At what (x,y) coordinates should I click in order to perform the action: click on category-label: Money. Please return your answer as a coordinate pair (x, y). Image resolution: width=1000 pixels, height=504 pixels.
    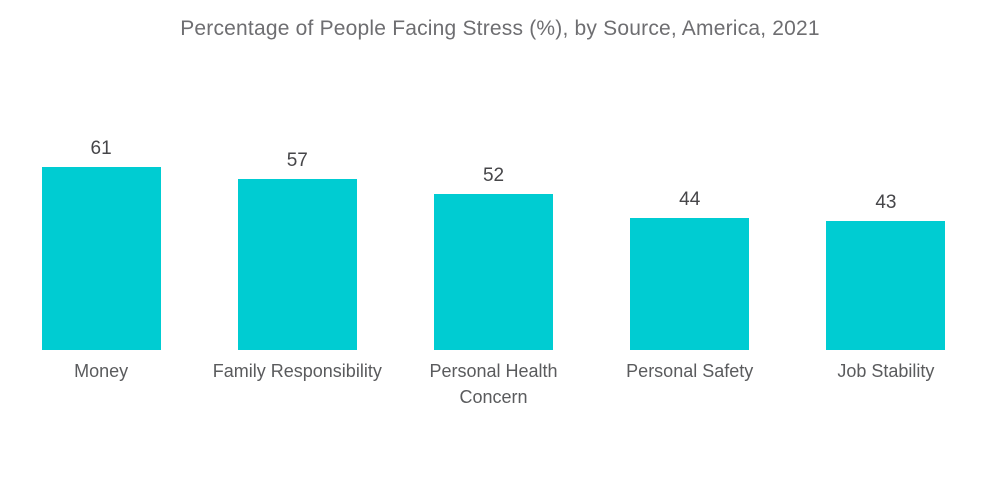
    Looking at the image, I should click on (101, 371).